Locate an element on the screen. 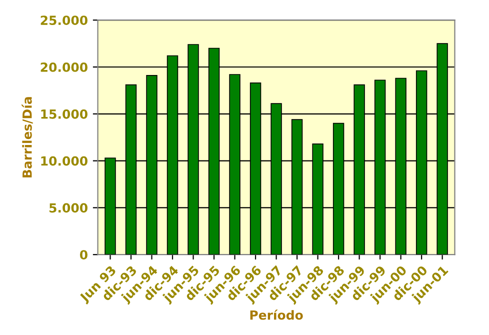 Image resolution: width=489 pixels, height=335 pixels. y-tick-label: 25.000 is located at coordinates (64, 21).